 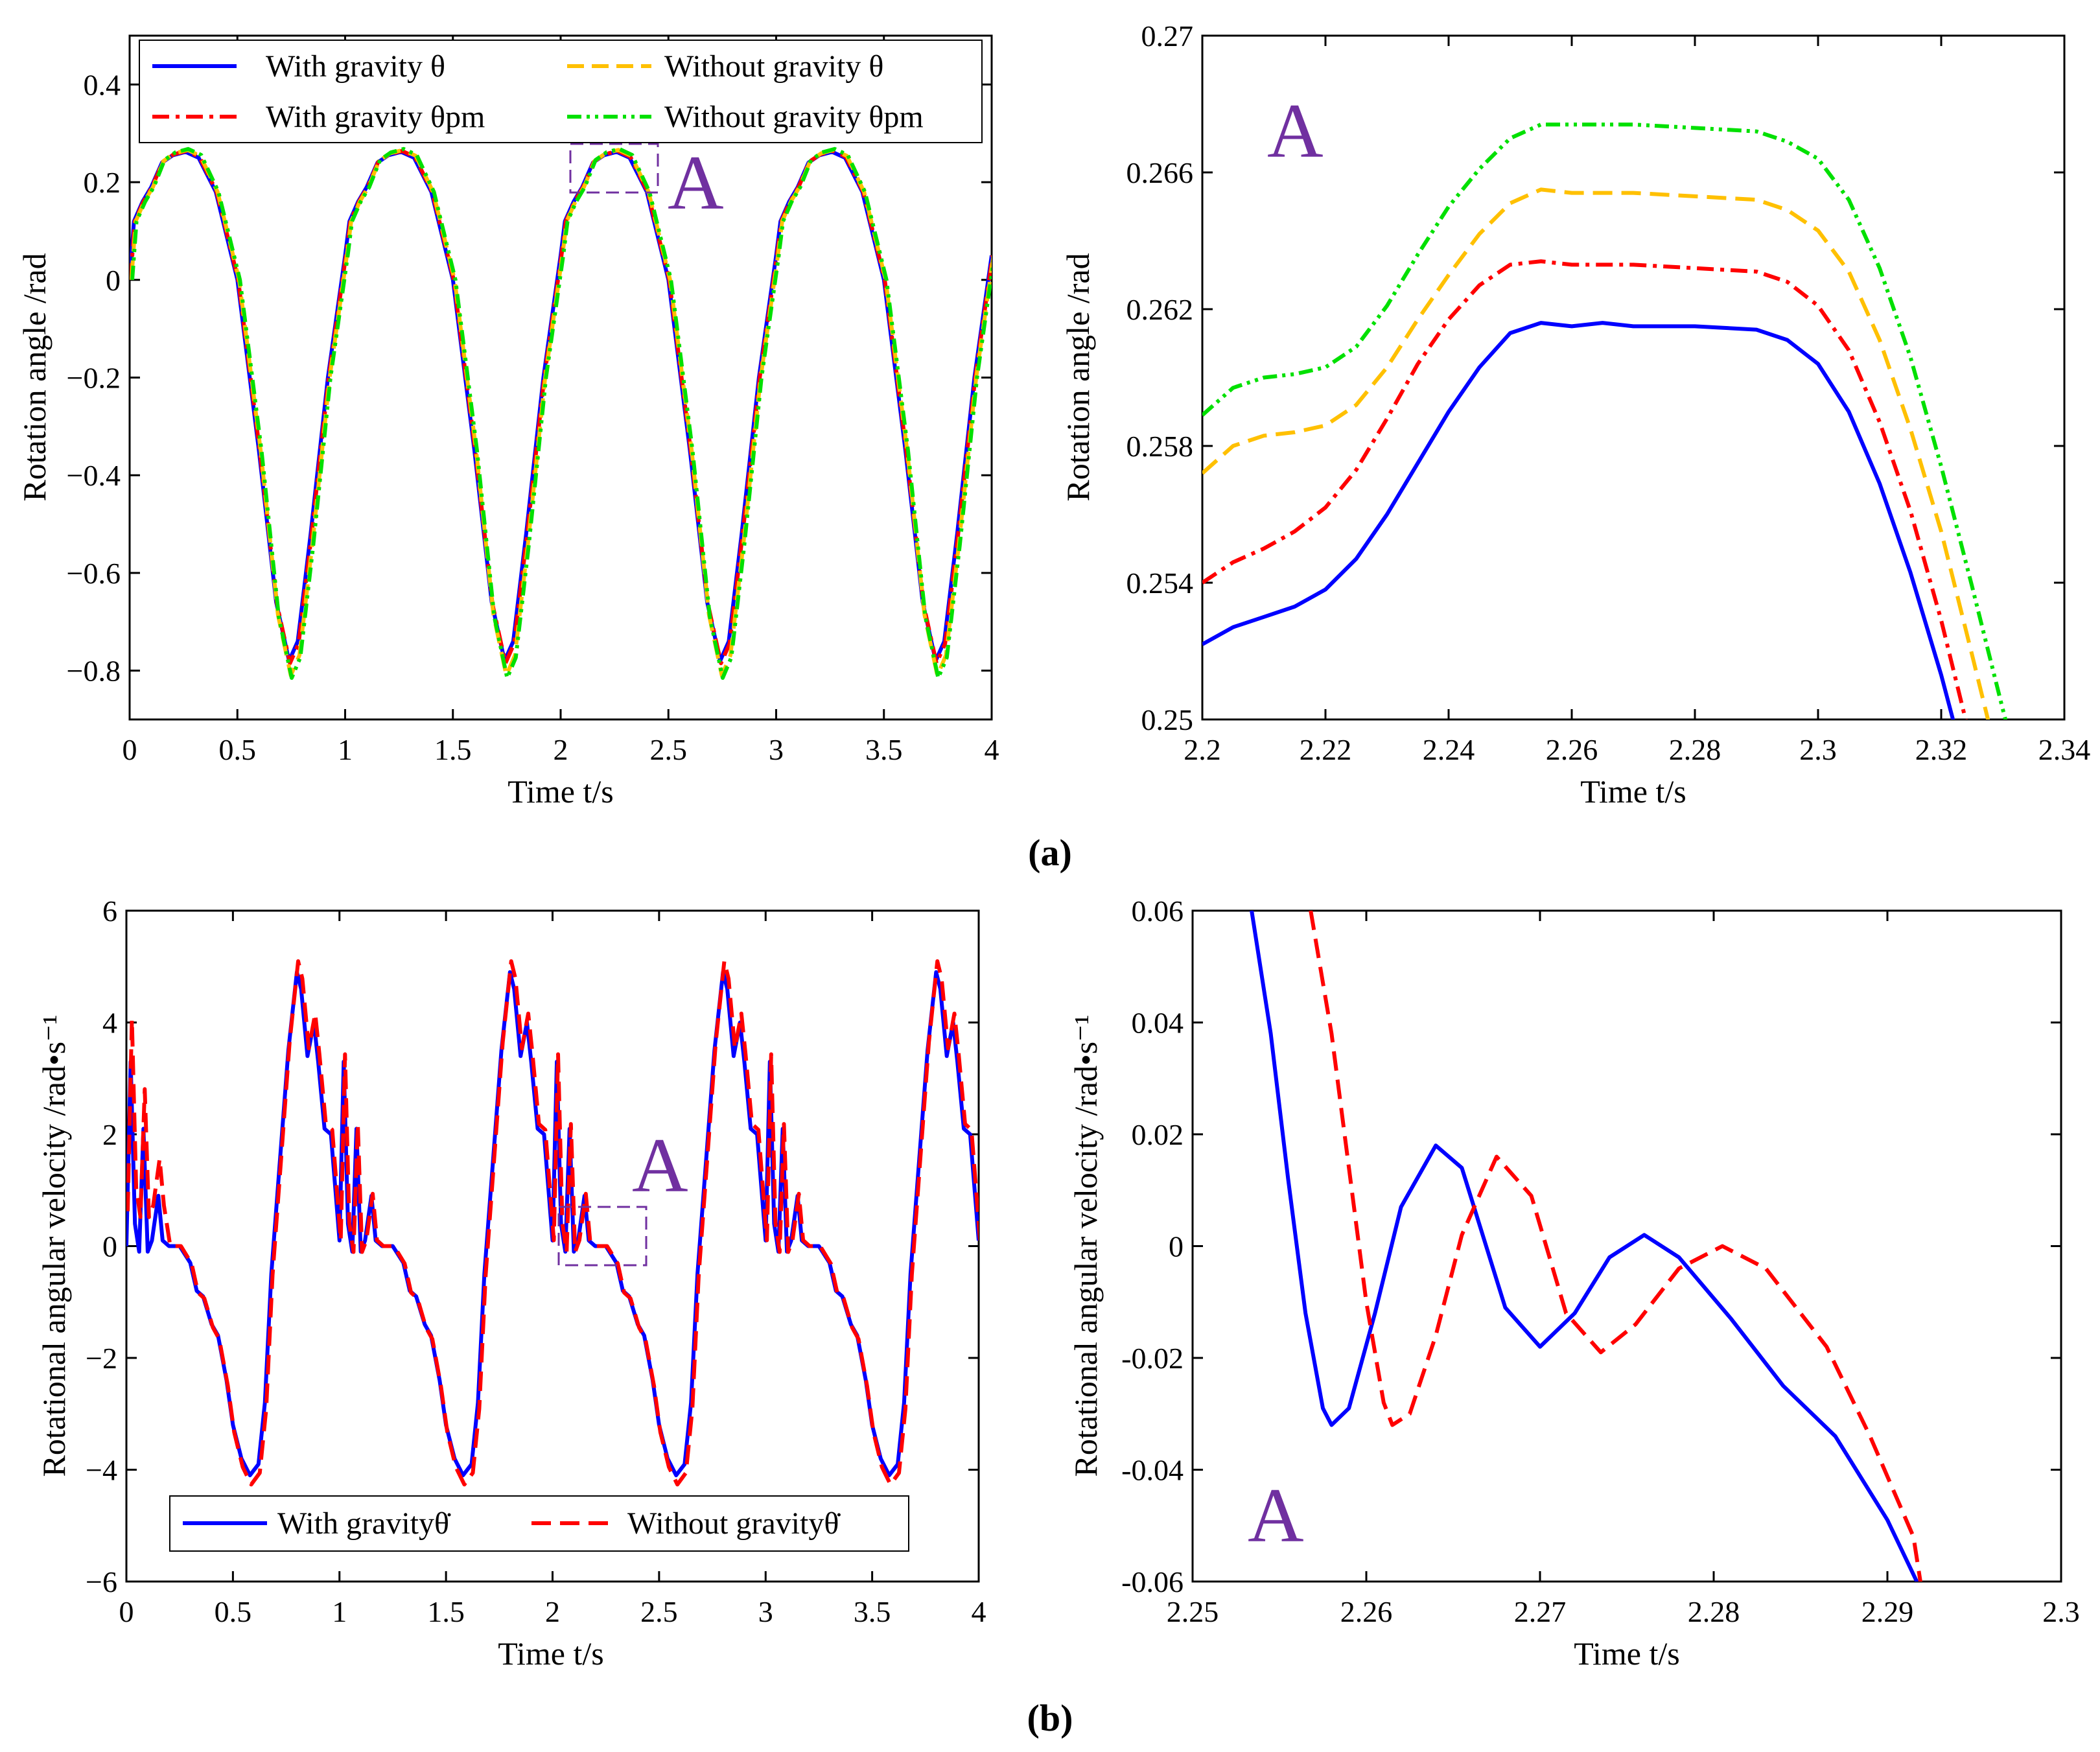 I want to click on y-tick-label: −6, so click(x=101, y=1581).